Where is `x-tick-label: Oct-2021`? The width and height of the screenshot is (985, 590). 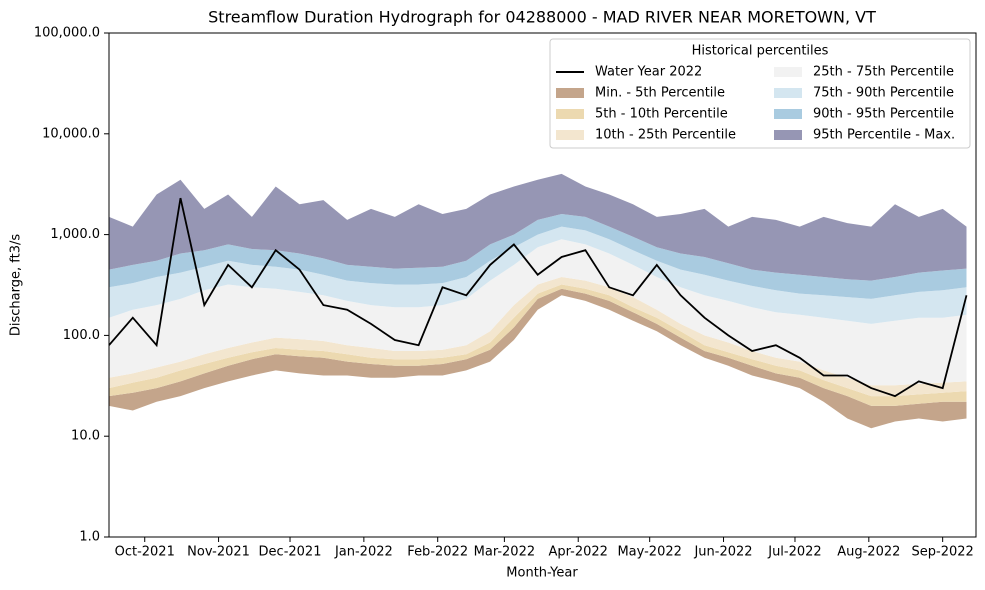
x-tick-label: Oct-2021 is located at coordinates (145, 552).